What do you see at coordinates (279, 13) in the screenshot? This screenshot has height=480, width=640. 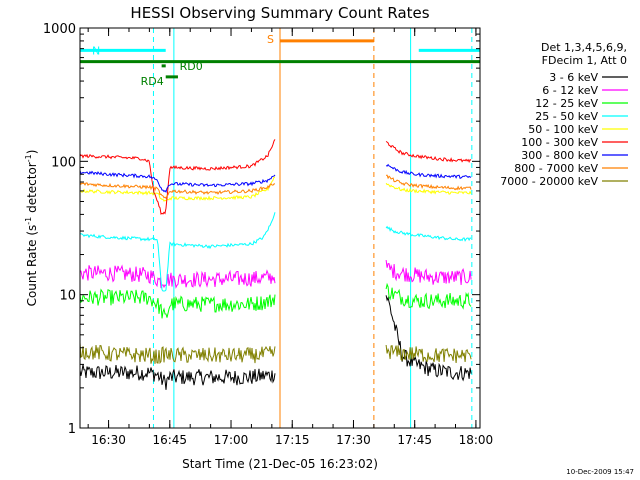 I see `chart-title: HESSI Observing Summary Count Rates` at bounding box center [279, 13].